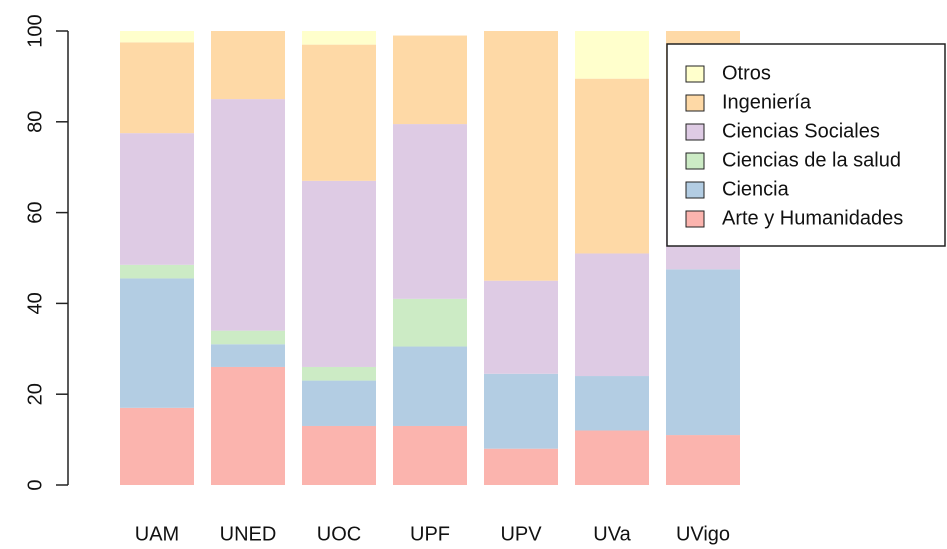 The height and width of the screenshot is (549, 947). Describe the element at coordinates (430, 534) in the screenshot. I see `x-tick-label: UPF` at that location.